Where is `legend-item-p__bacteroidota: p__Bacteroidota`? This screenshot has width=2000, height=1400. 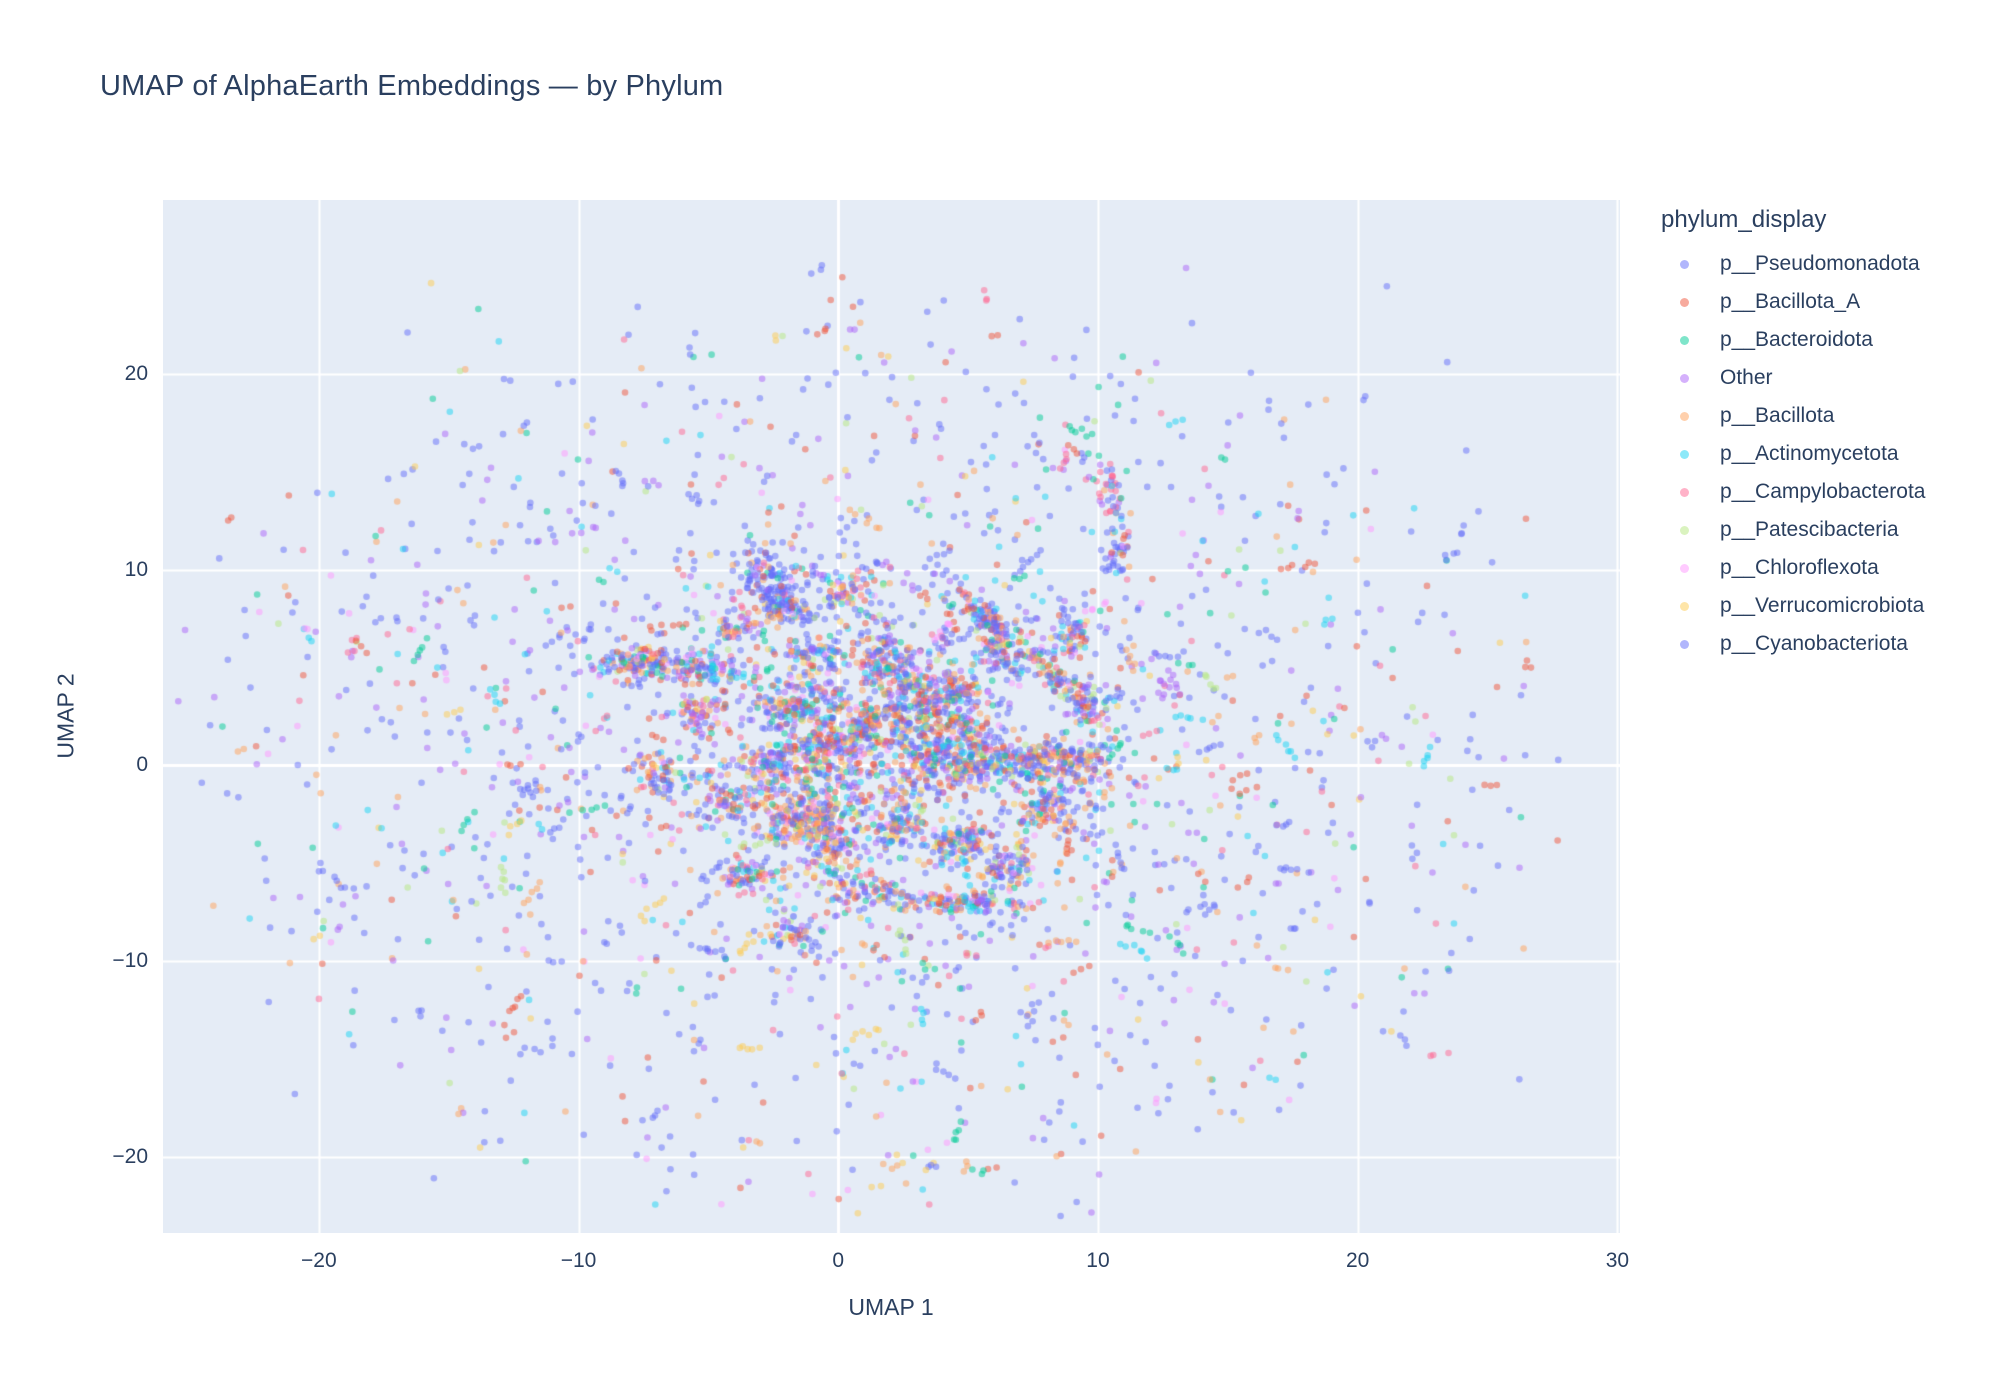
legend-item-p__bacteroidota: p__Bacteroidota is located at coordinates (1825, 340).